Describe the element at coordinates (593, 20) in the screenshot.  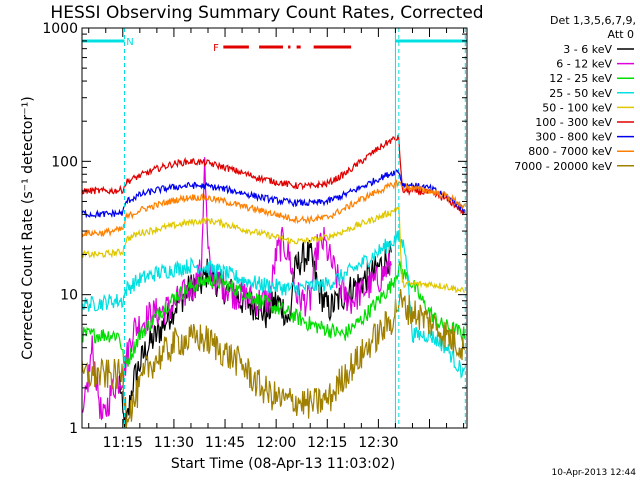
I see `legend-header: Det 1,3,5,6,7,9,` at that location.